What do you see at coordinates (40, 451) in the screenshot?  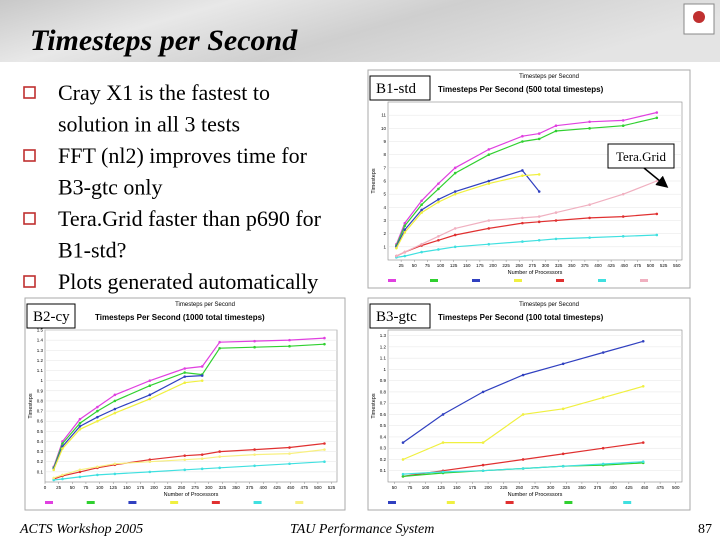 I see `y-tick-label: 0.3` at bounding box center [40, 451].